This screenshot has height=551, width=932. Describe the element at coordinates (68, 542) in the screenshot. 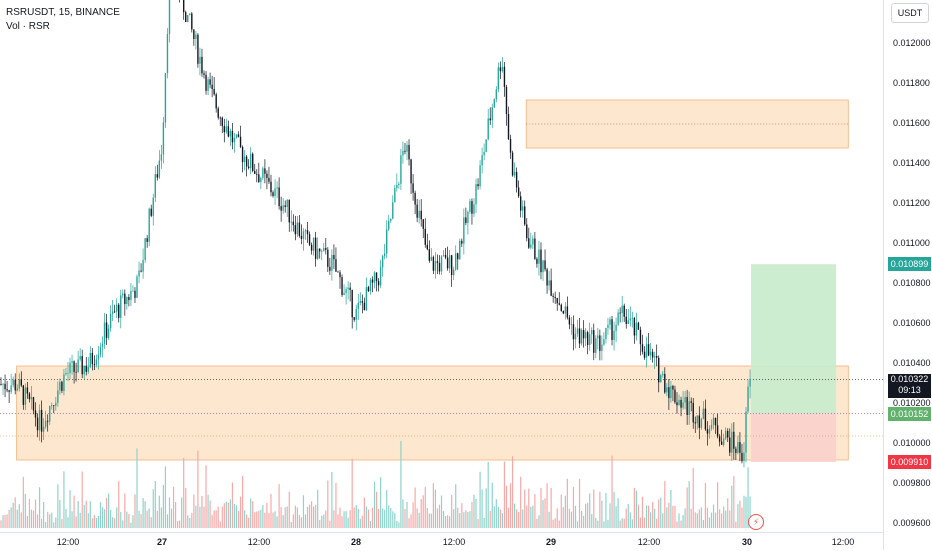

I see `time-tick: 12:00` at that location.